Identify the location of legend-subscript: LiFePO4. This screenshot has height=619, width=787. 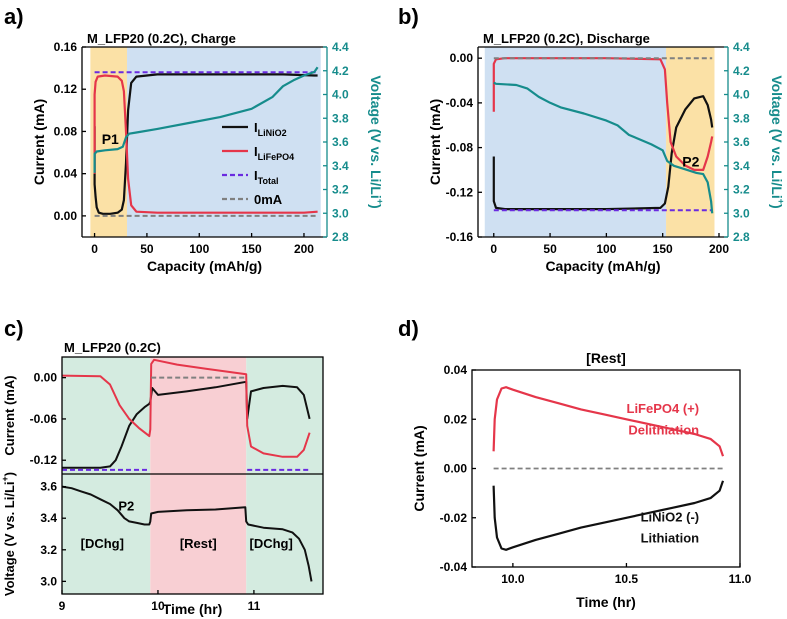
(276, 157).